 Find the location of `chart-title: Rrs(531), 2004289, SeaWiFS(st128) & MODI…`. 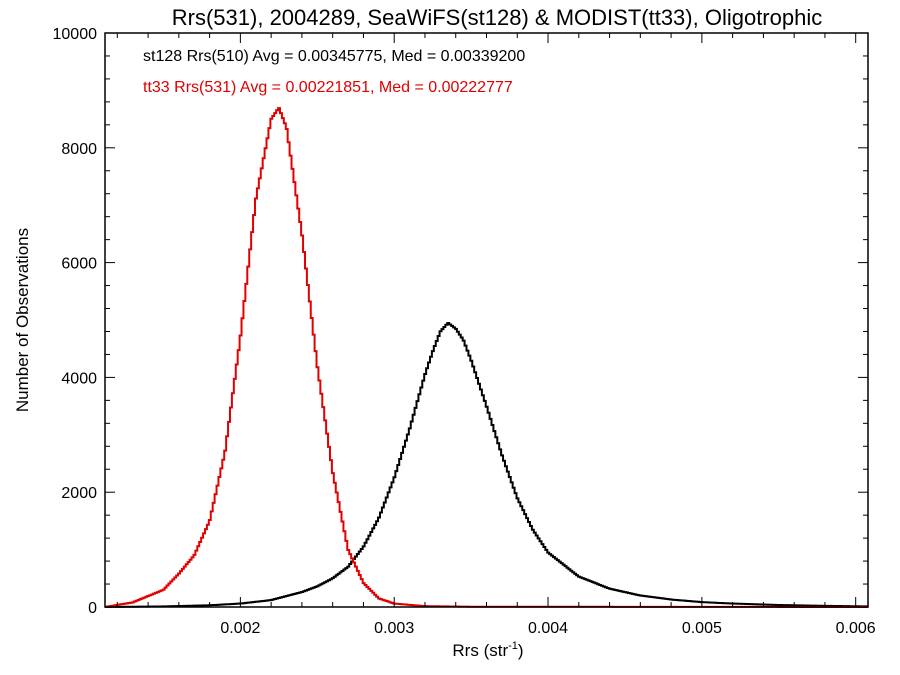

chart-title: Rrs(531), 2004289, SeaWiFS(st128) & MODI… is located at coordinates (497, 17).